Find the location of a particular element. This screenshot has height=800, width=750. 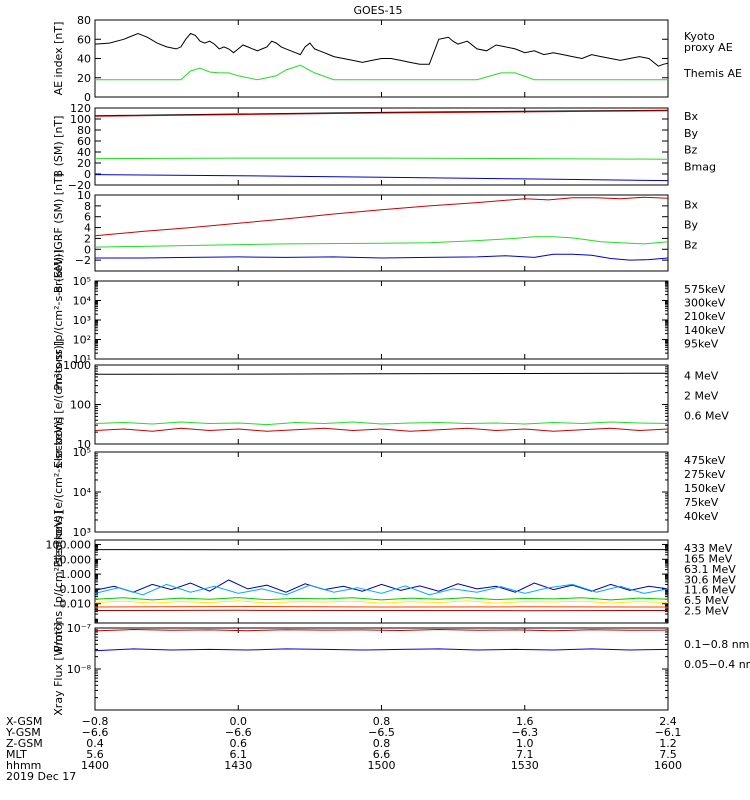

y-tick-label: −20 is located at coordinates (79, 185).